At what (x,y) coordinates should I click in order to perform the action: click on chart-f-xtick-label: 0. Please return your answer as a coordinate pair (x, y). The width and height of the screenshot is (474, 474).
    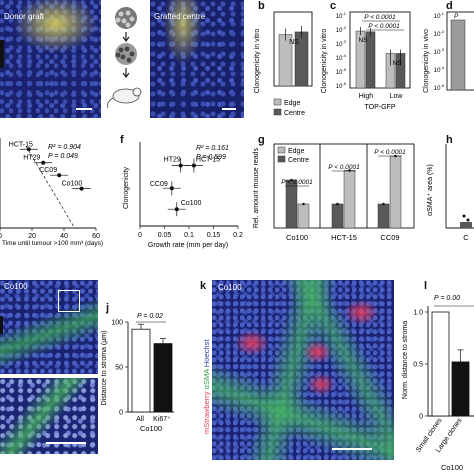
    Looking at the image, I should click on (140, 235).